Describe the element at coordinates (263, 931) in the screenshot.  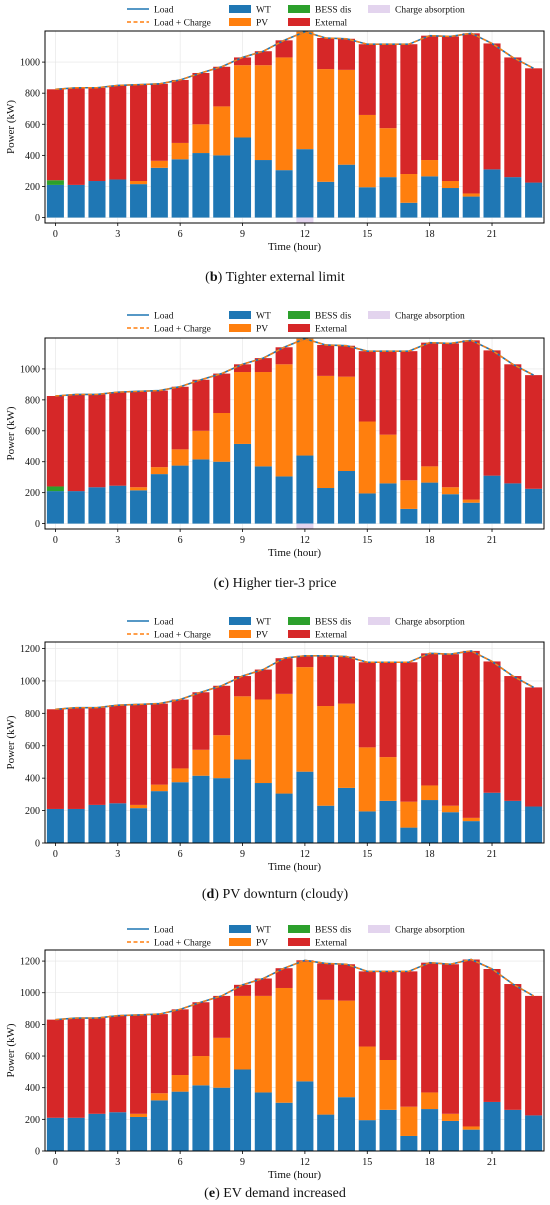
I see `legend-wt-label: WT` at that location.